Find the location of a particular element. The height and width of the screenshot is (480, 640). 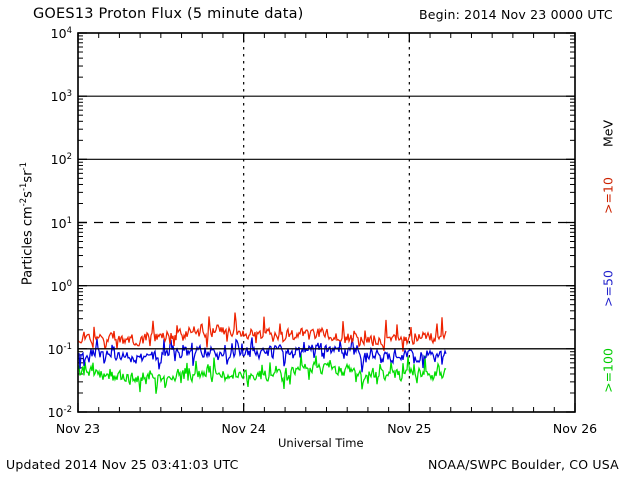

y-tick-label: 10³ is located at coordinates (61, 97).